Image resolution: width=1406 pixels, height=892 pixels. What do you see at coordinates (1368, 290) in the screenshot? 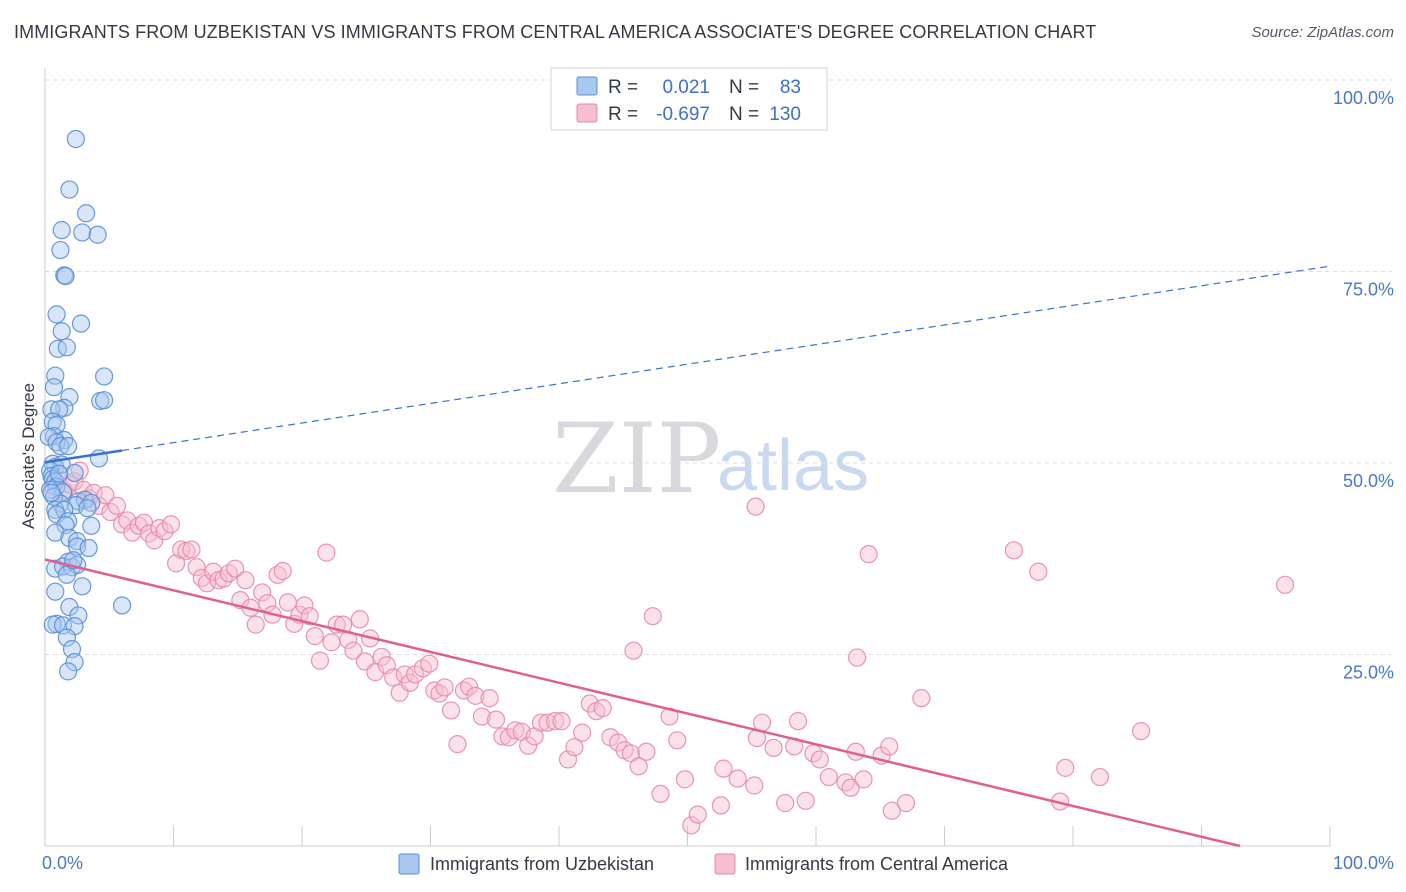
I see `y-tick-label-75: 75.0%` at bounding box center [1368, 290].